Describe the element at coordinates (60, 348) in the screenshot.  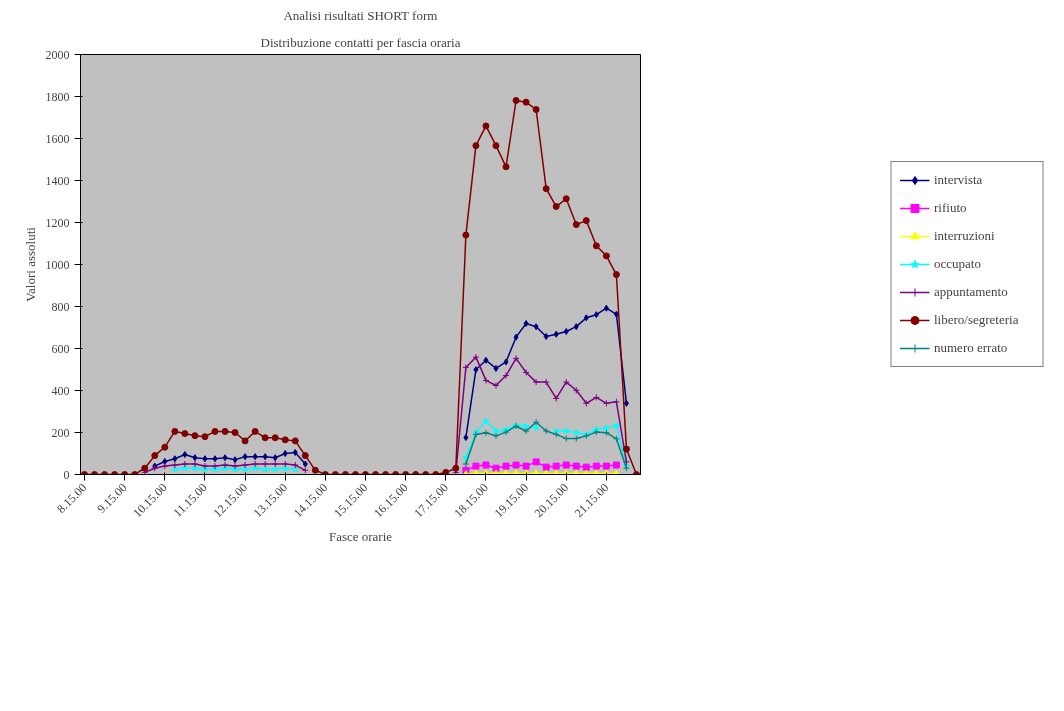
I see `y-tick-label: 600` at that location.